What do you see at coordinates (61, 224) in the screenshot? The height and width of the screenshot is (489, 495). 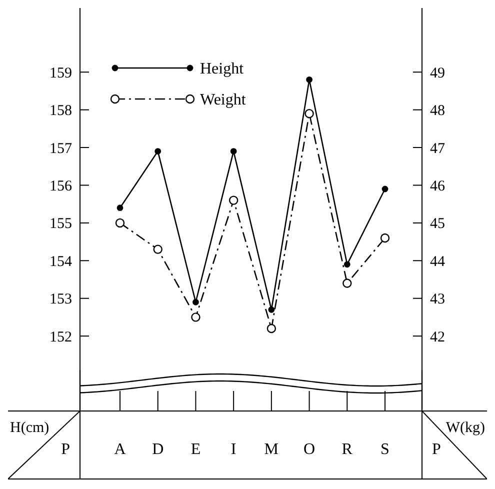 I see `y-tick-label: 155` at bounding box center [61, 224].